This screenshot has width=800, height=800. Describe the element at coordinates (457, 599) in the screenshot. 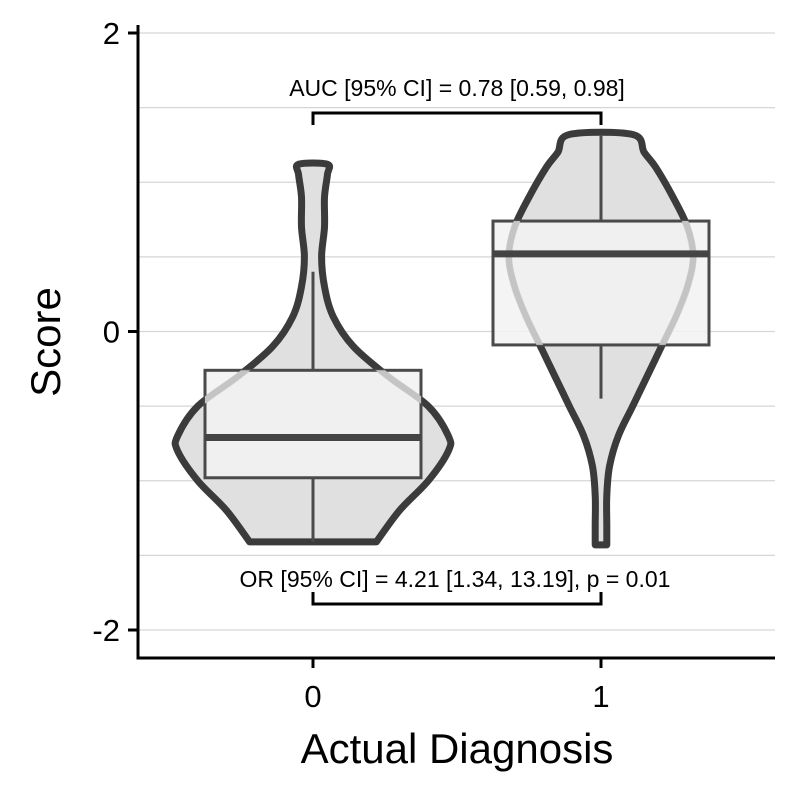

I see `odds-ratio-bracket` at that location.